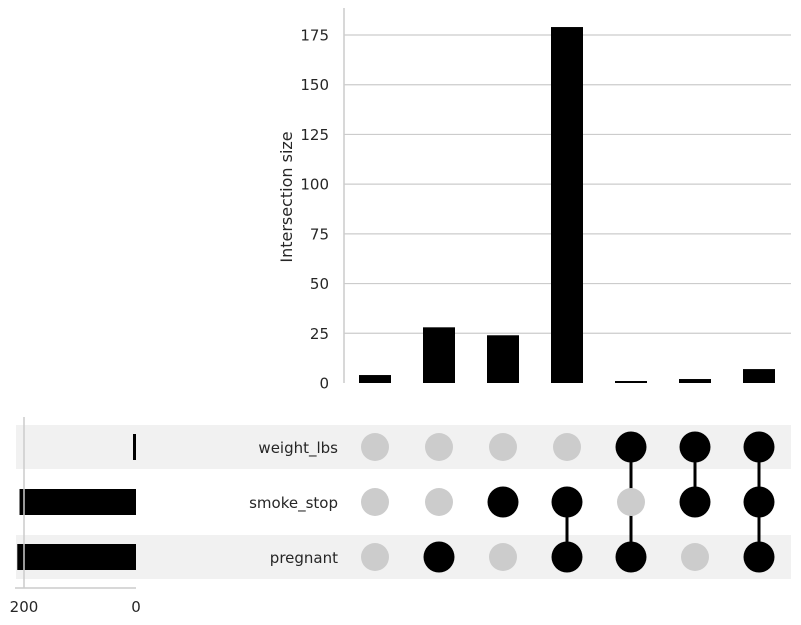 The height and width of the screenshot is (625, 801). I want to click on matrix-dot-2-weight_lbs, so click(439, 447).